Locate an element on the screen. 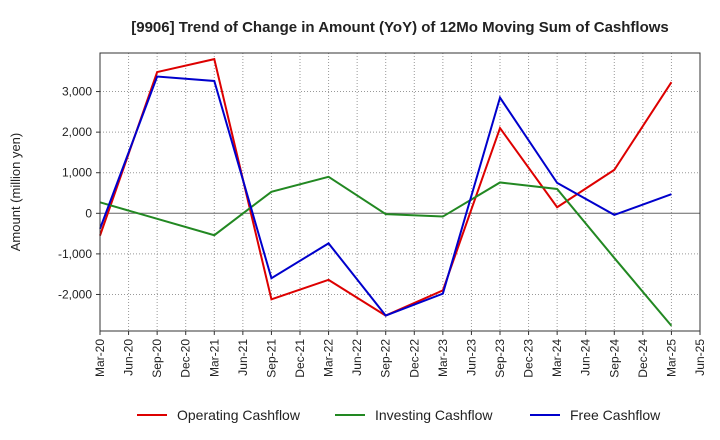 The image size is (720, 440). x-tick-label: Dec-22 is located at coordinates (414, 358).